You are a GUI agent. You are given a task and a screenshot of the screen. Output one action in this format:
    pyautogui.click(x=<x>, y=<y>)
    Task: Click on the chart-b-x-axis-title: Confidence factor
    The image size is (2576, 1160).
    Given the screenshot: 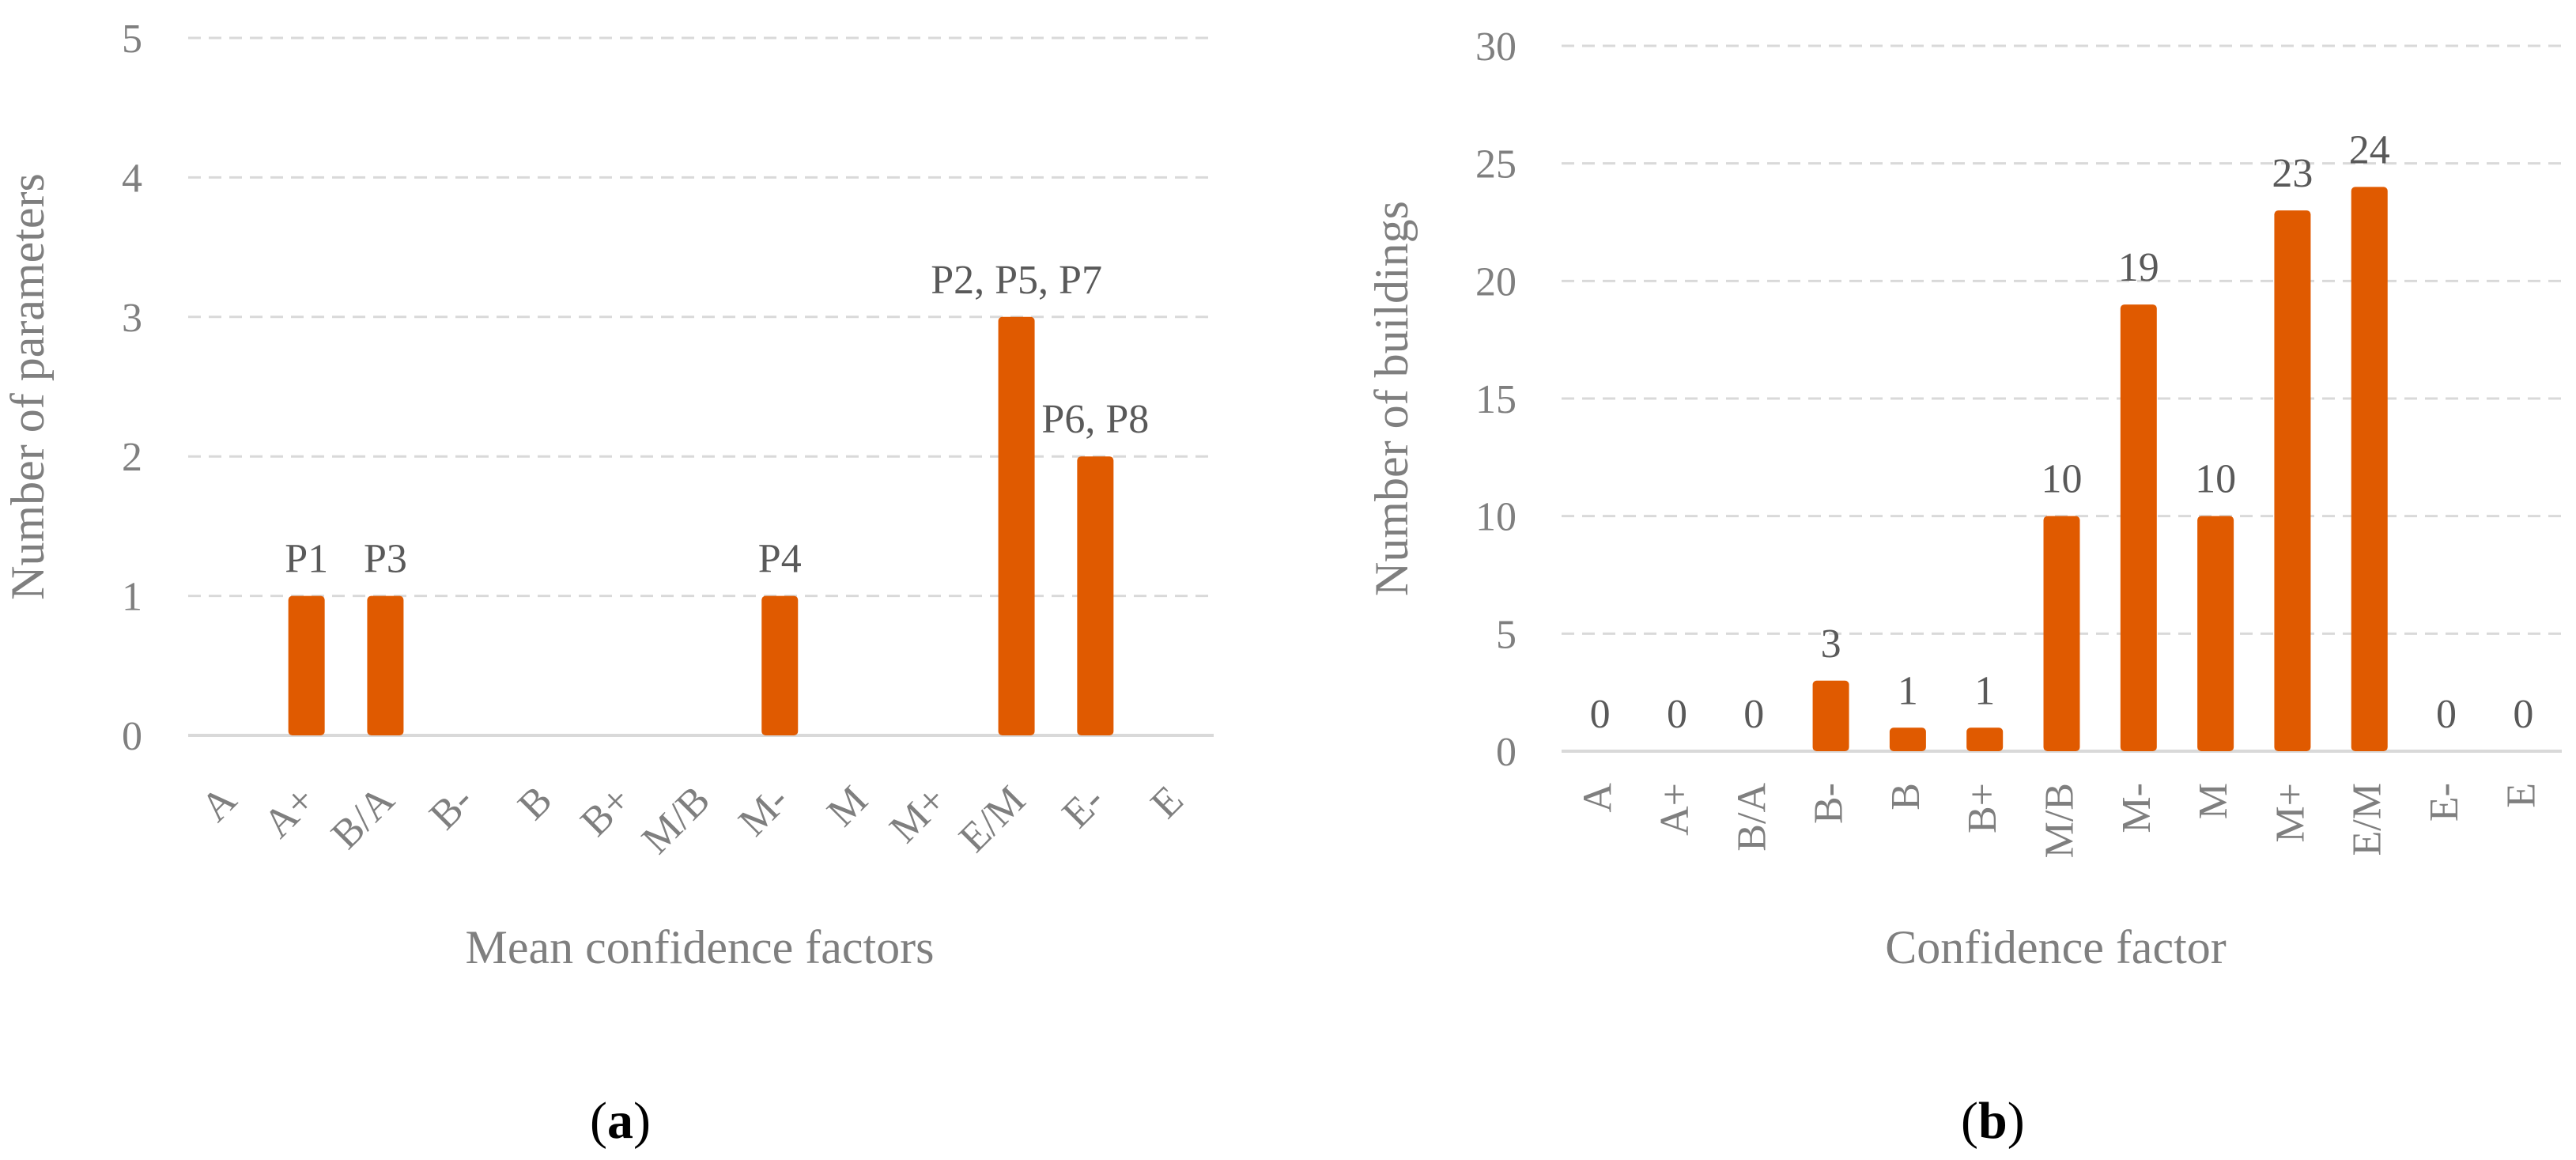 What is the action you would take?
    pyautogui.click(x=2055, y=947)
    